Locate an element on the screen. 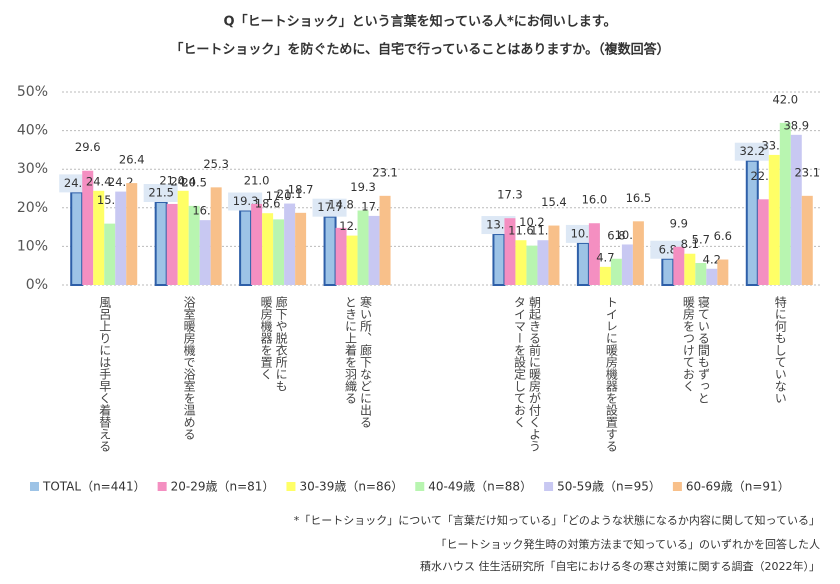  data-label: 4.7 is located at coordinates (605, 257).